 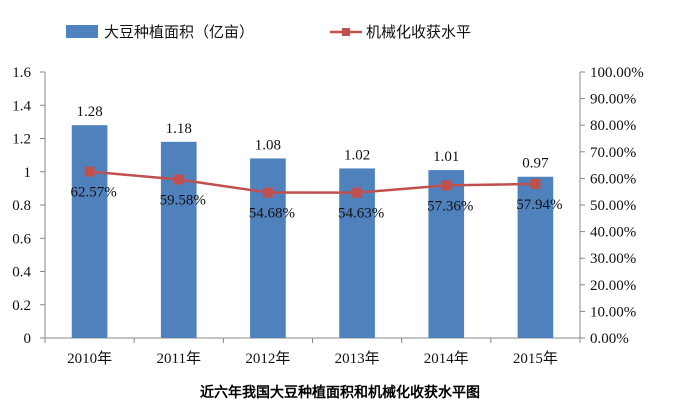 What do you see at coordinates (609, 339) in the screenshot?
I see `y2-tick-label: 0.00%` at bounding box center [609, 339].